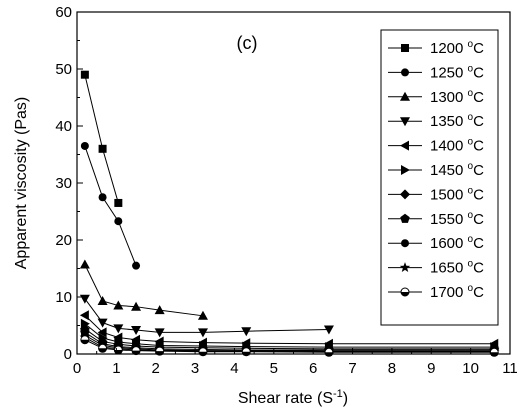 Image resolution: width=527 pixels, height=410 pixels. Describe the element at coordinates (293, 397) in the screenshot. I see `x-axis-label: Shear rate (S-1)` at that location.